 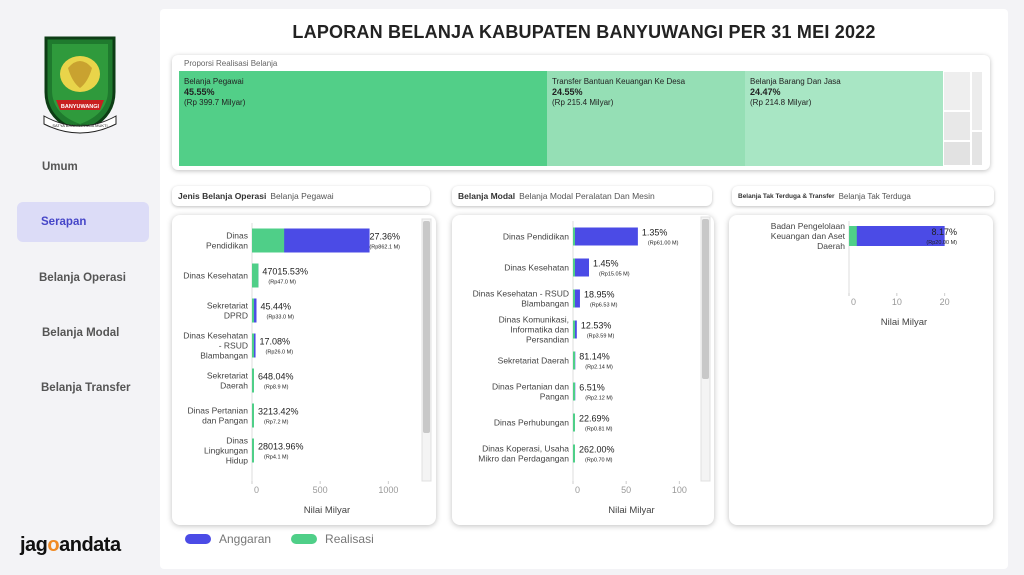 I want to click on category-label: Dinas Pendidikan, so click(x=227, y=241).